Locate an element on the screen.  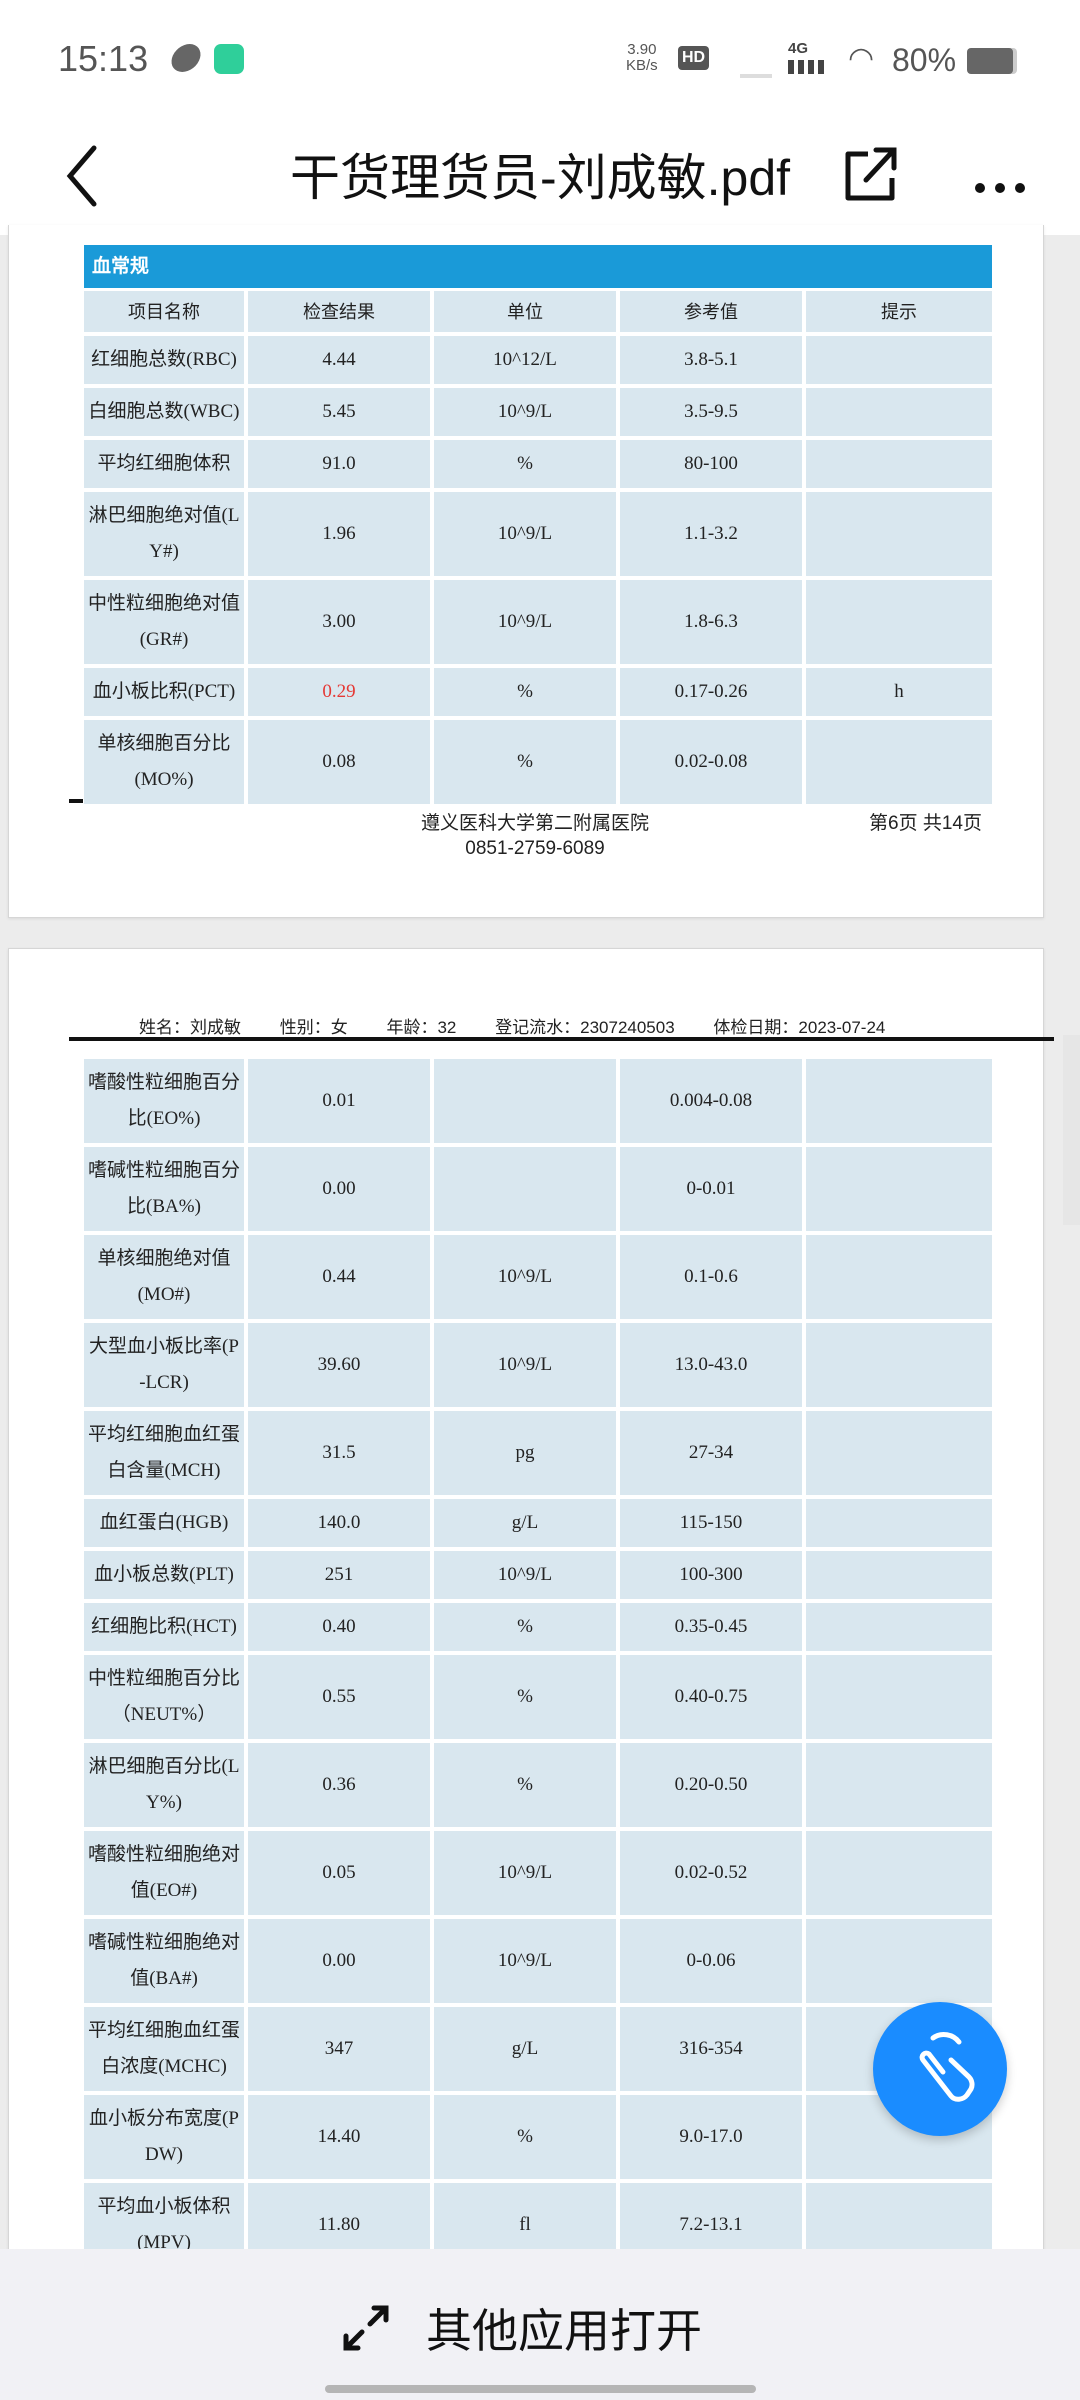
table-row: 血小板总数(PLT) 251 10^9/L 100-300 is located at coordinates (538, 1575).